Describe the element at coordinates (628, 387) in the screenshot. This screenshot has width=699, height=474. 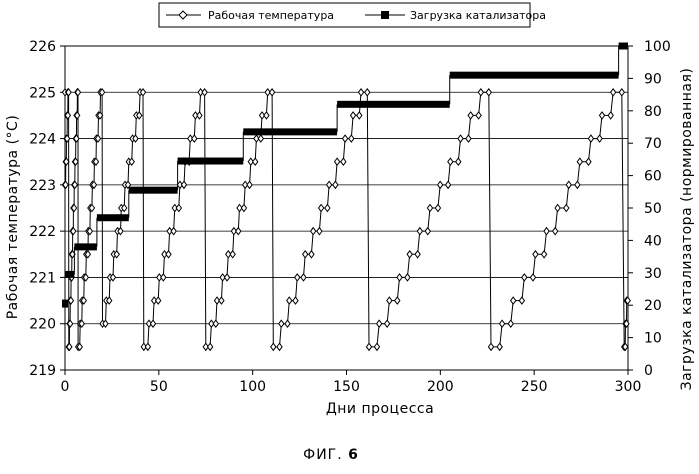
I see `x-tick-label: 300` at that location.